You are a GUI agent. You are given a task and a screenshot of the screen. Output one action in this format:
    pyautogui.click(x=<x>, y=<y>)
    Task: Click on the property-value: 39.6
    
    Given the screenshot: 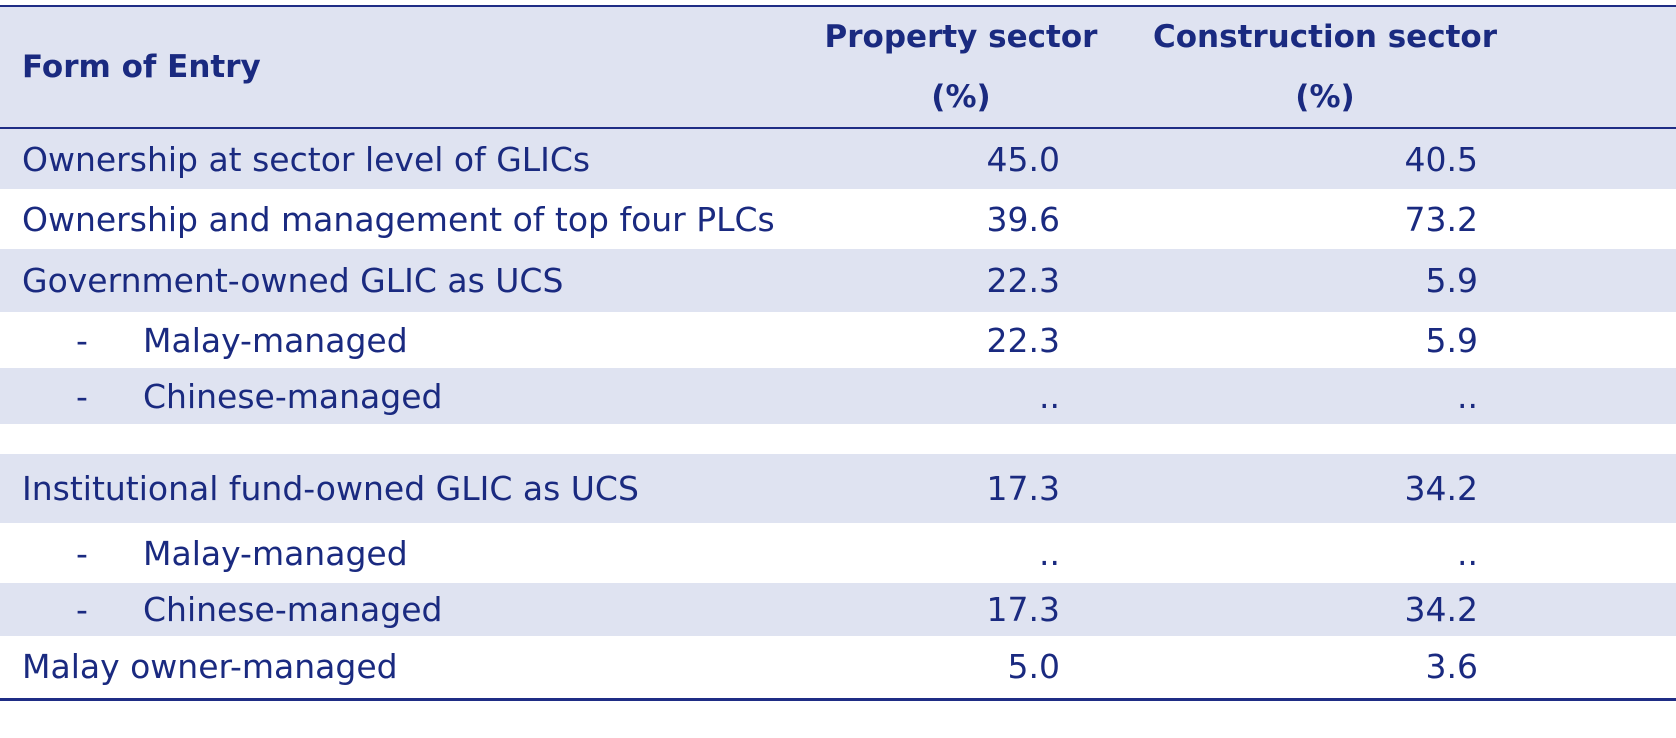 What is the action you would take?
    pyautogui.click(x=962, y=219)
    